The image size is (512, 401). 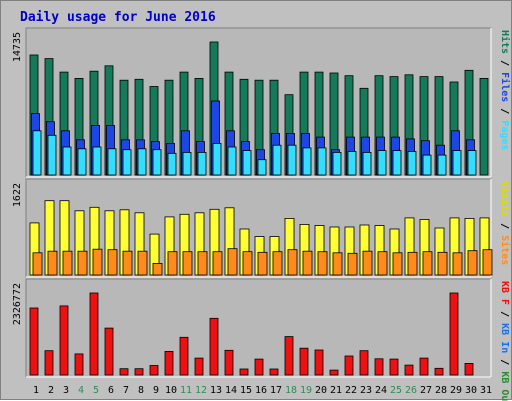 I want to click on x-tick-label-day-20: 20, so click(x=321, y=390).